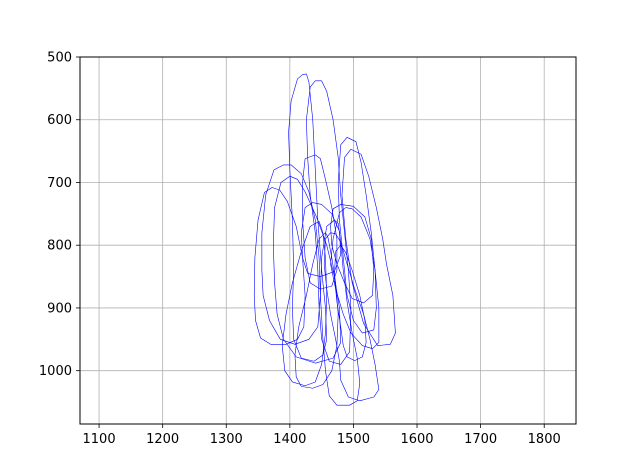 The height and width of the screenshot is (476, 640). What do you see at coordinates (226, 439) in the screenshot?
I see `x-tick-label: 1300` at bounding box center [226, 439].